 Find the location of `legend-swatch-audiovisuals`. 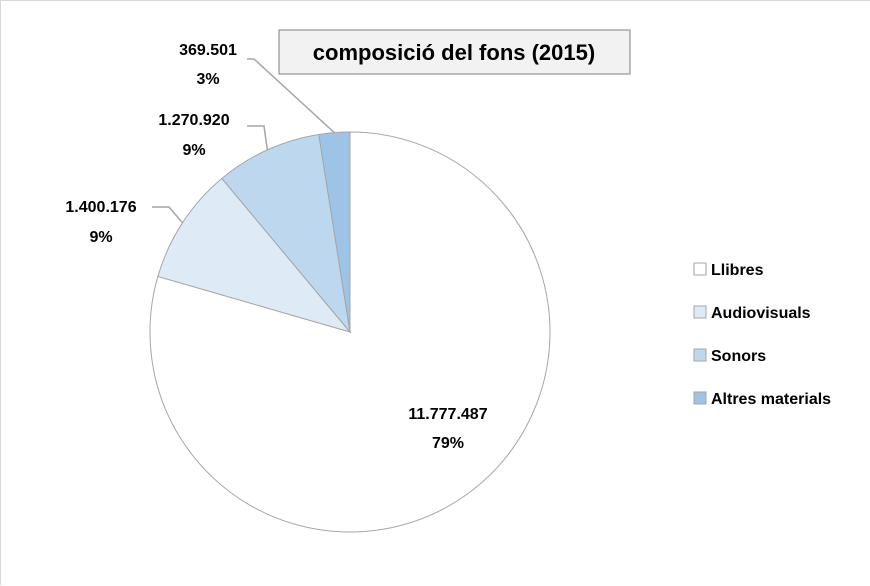

legend-swatch-audiovisuals is located at coordinates (700, 312).